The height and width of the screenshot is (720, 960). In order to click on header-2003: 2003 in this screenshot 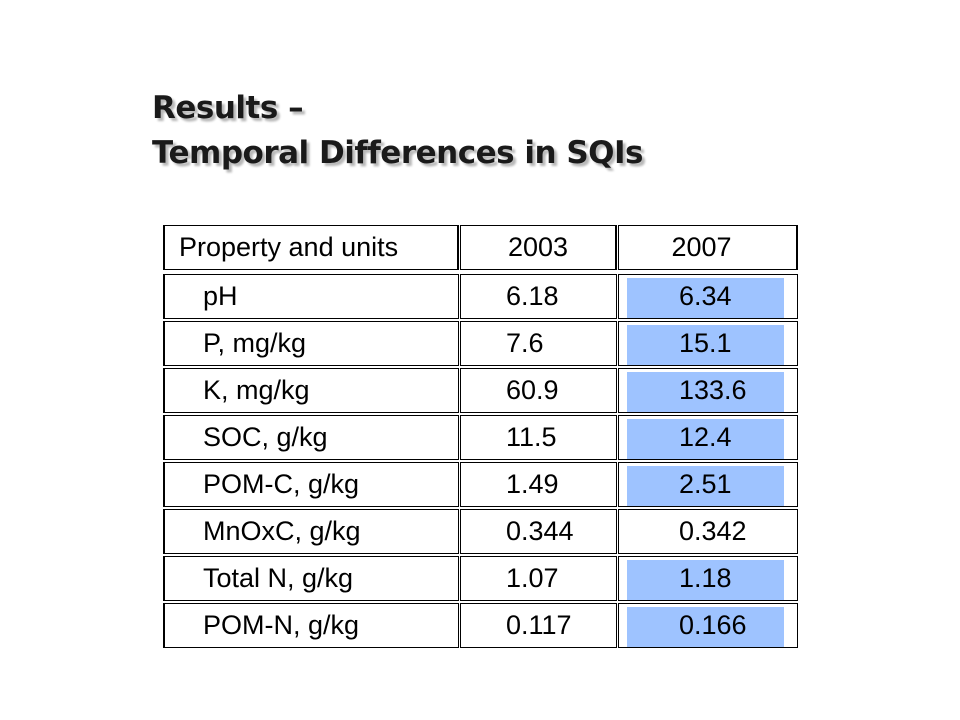, I will do `click(538, 247)`.